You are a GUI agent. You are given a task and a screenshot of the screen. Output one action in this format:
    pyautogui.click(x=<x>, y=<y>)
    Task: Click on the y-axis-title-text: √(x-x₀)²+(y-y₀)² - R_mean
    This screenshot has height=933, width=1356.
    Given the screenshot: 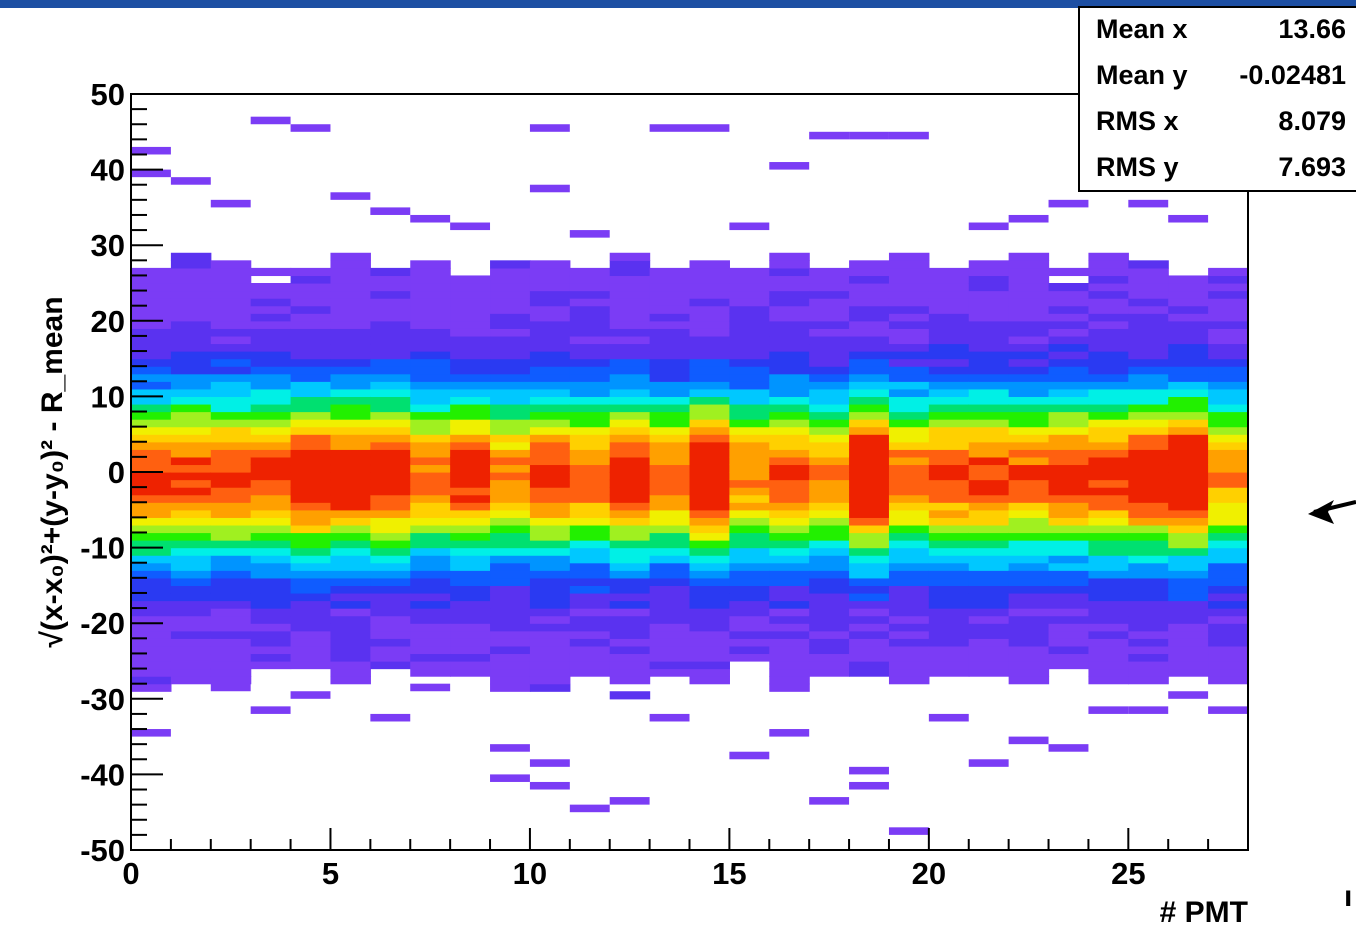 What is the action you would take?
    pyautogui.click(x=52, y=471)
    